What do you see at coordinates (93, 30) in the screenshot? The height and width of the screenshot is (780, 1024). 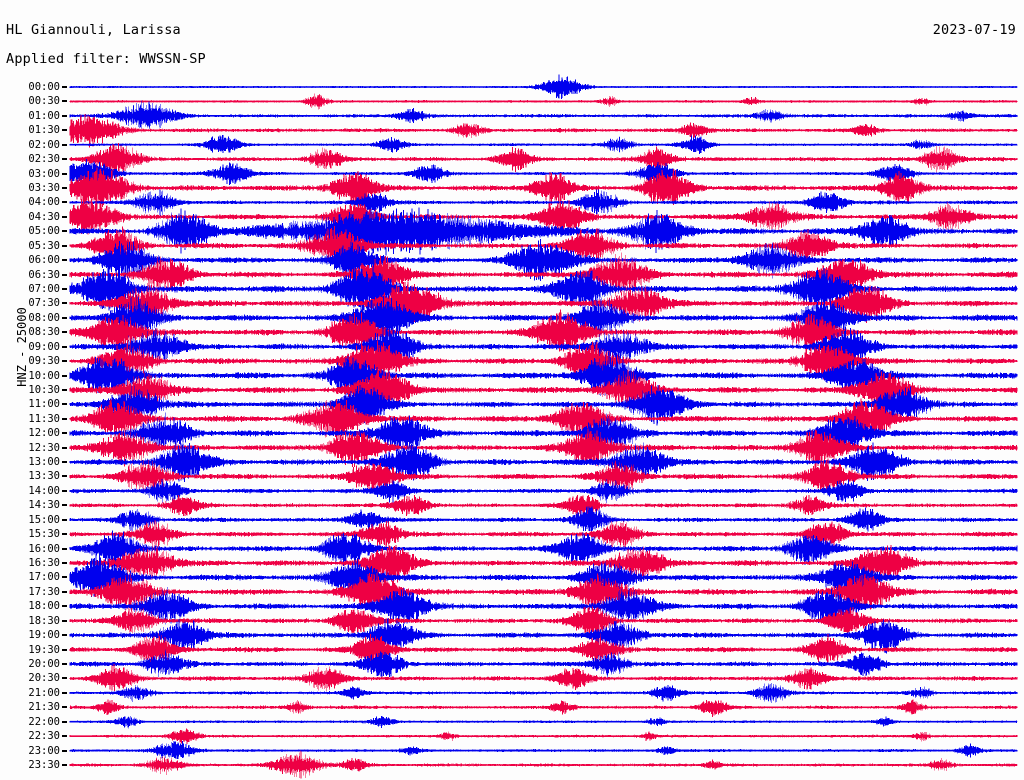 I see `station-title: HL Giannouli, Larissa` at bounding box center [93, 30].